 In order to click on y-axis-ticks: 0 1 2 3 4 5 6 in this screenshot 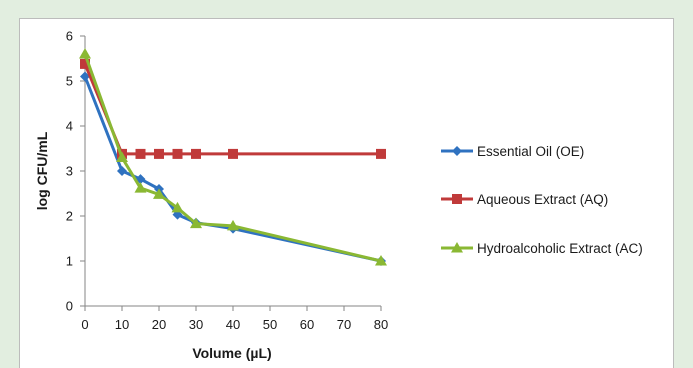, I will do `click(75, 171)`.